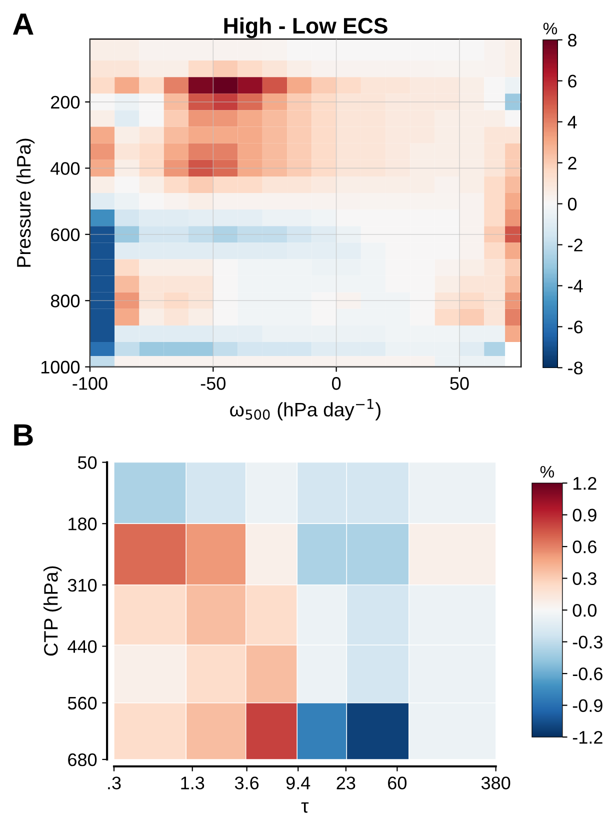 This screenshot has height=830, width=608. What do you see at coordinates (90, 383) in the screenshot?
I see `x-tick-label: -100` at bounding box center [90, 383].